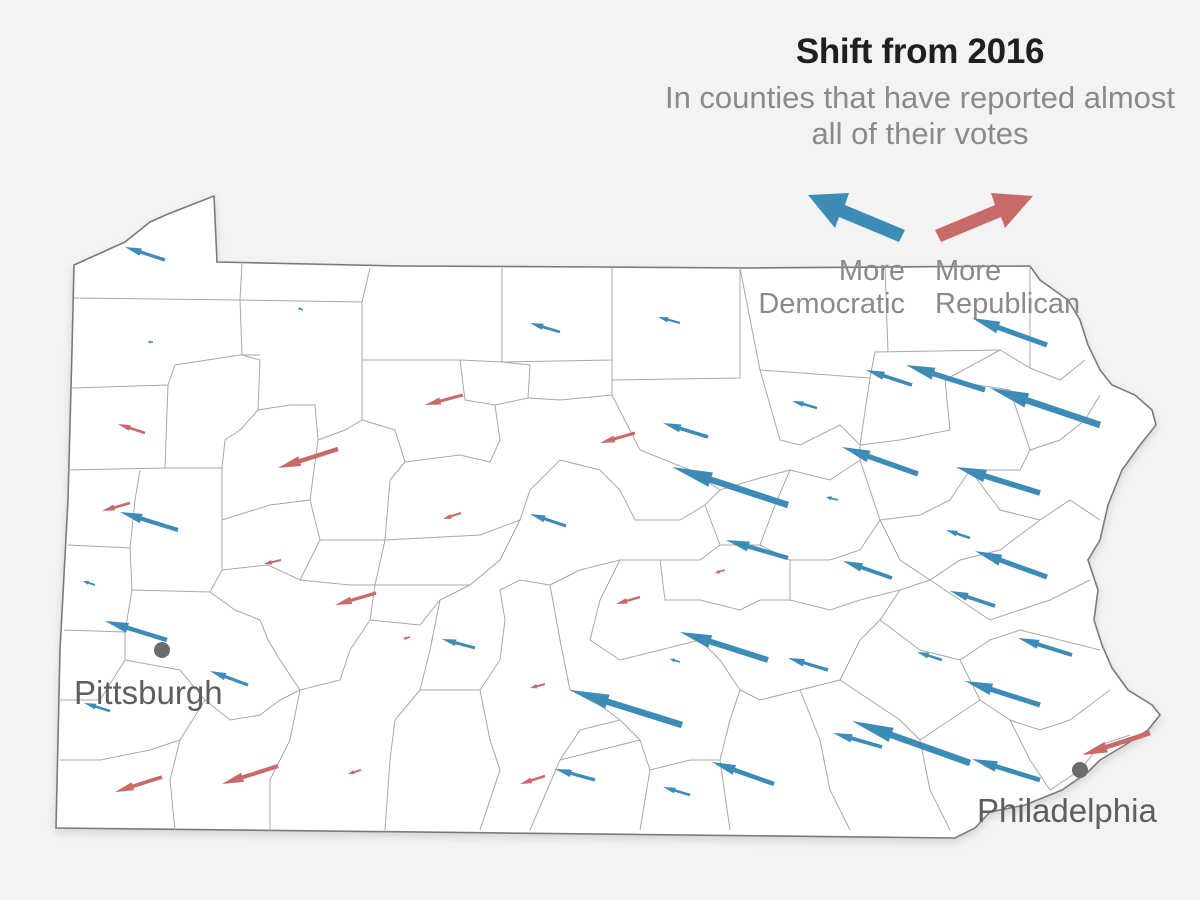 The image size is (1200, 900). Describe the element at coordinates (831, 304) in the screenshot. I see `legend-democratic-label-line2: Democratic` at that location.